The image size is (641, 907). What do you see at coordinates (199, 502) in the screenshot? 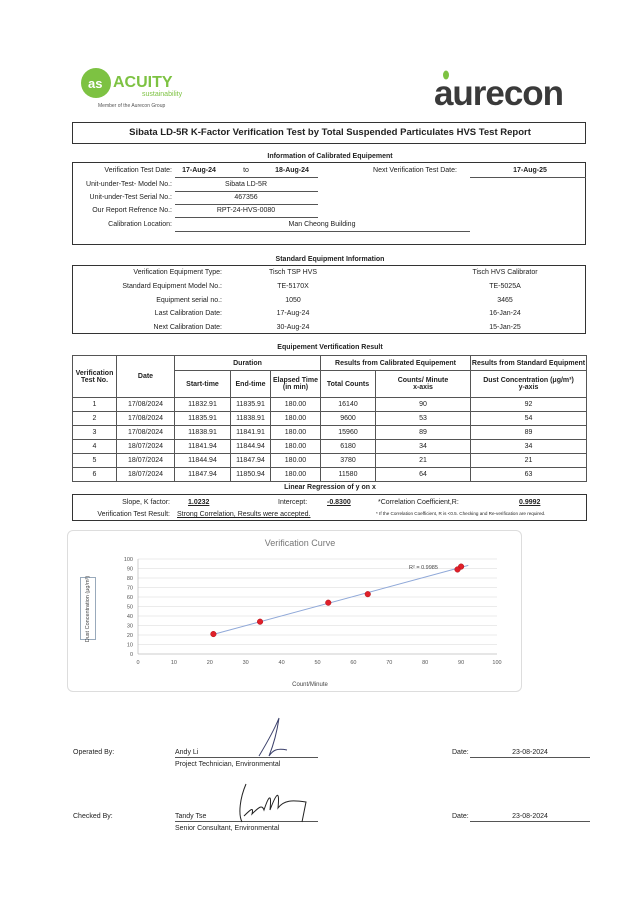
I see `slope-value: 1.0232` at bounding box center [199, 502].